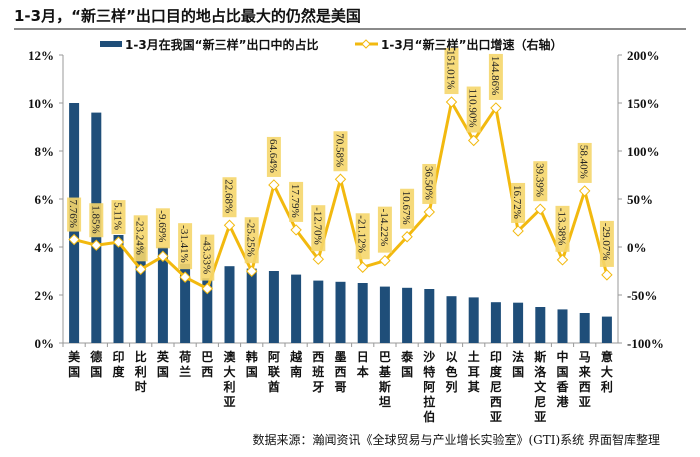 The width and height of the screenshot is (700, 457). I want to click on category-label: 美国, so click(74, 364).